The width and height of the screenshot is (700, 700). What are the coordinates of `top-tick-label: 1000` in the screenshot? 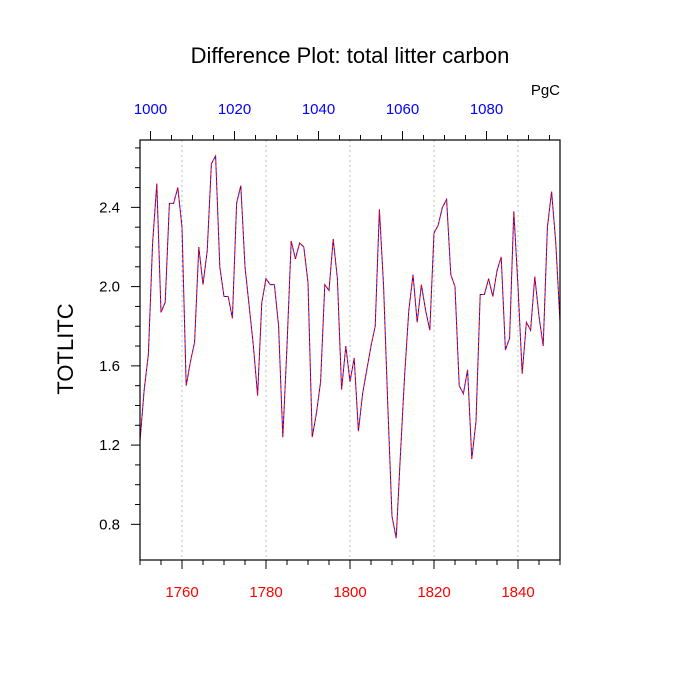 It's located at (150, 109).